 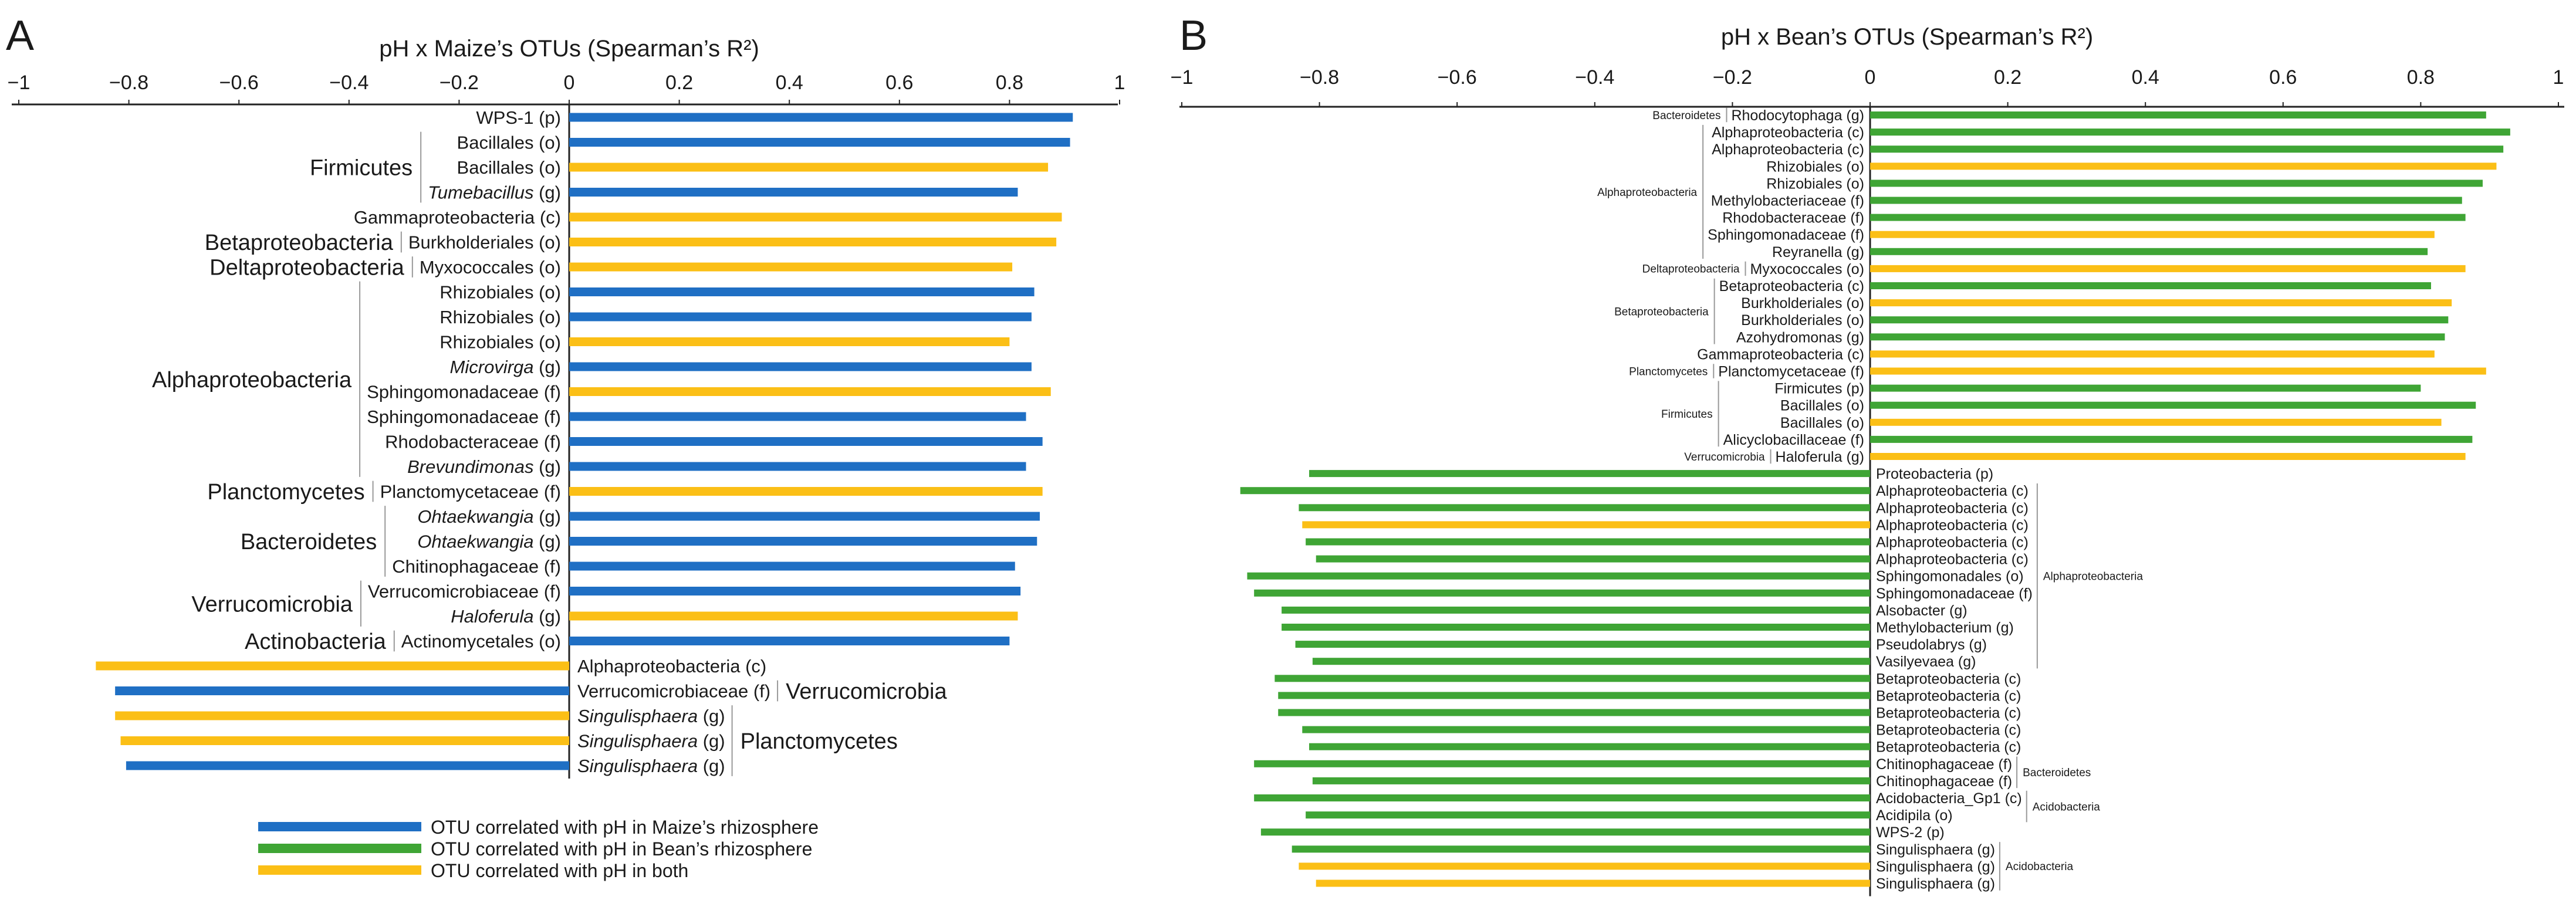 I want to click on bar-label: Alicyclobacillaceae (f), so click(x=1793, y=440).